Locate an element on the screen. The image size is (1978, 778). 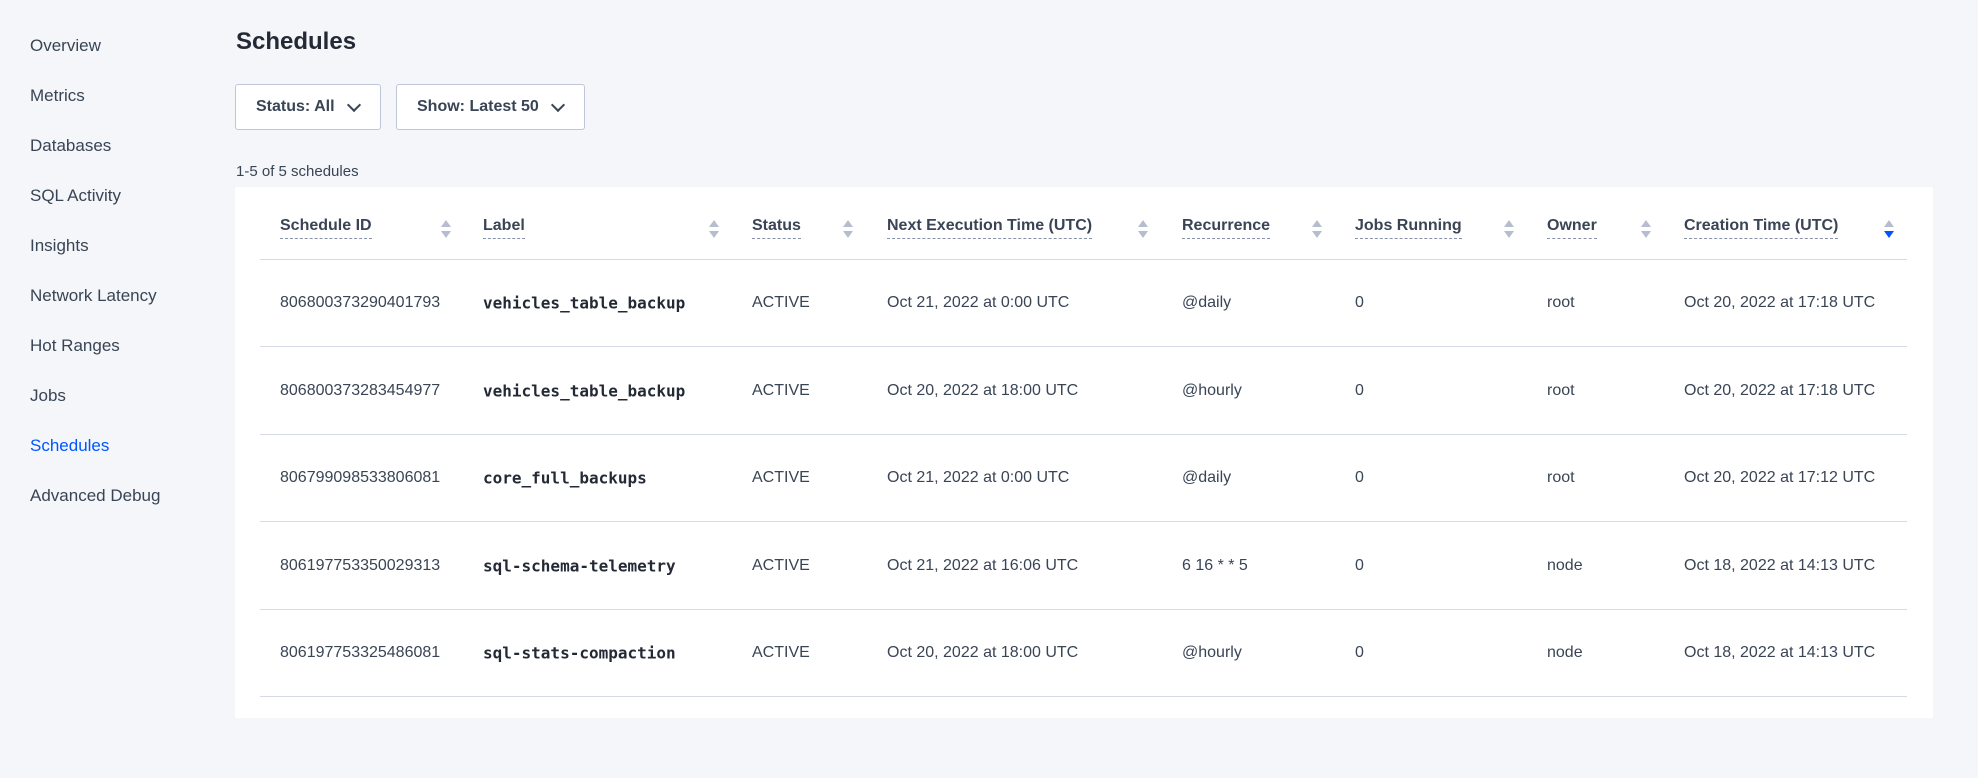
label-cell: core_full_backups is located at coordinates (565, 478).